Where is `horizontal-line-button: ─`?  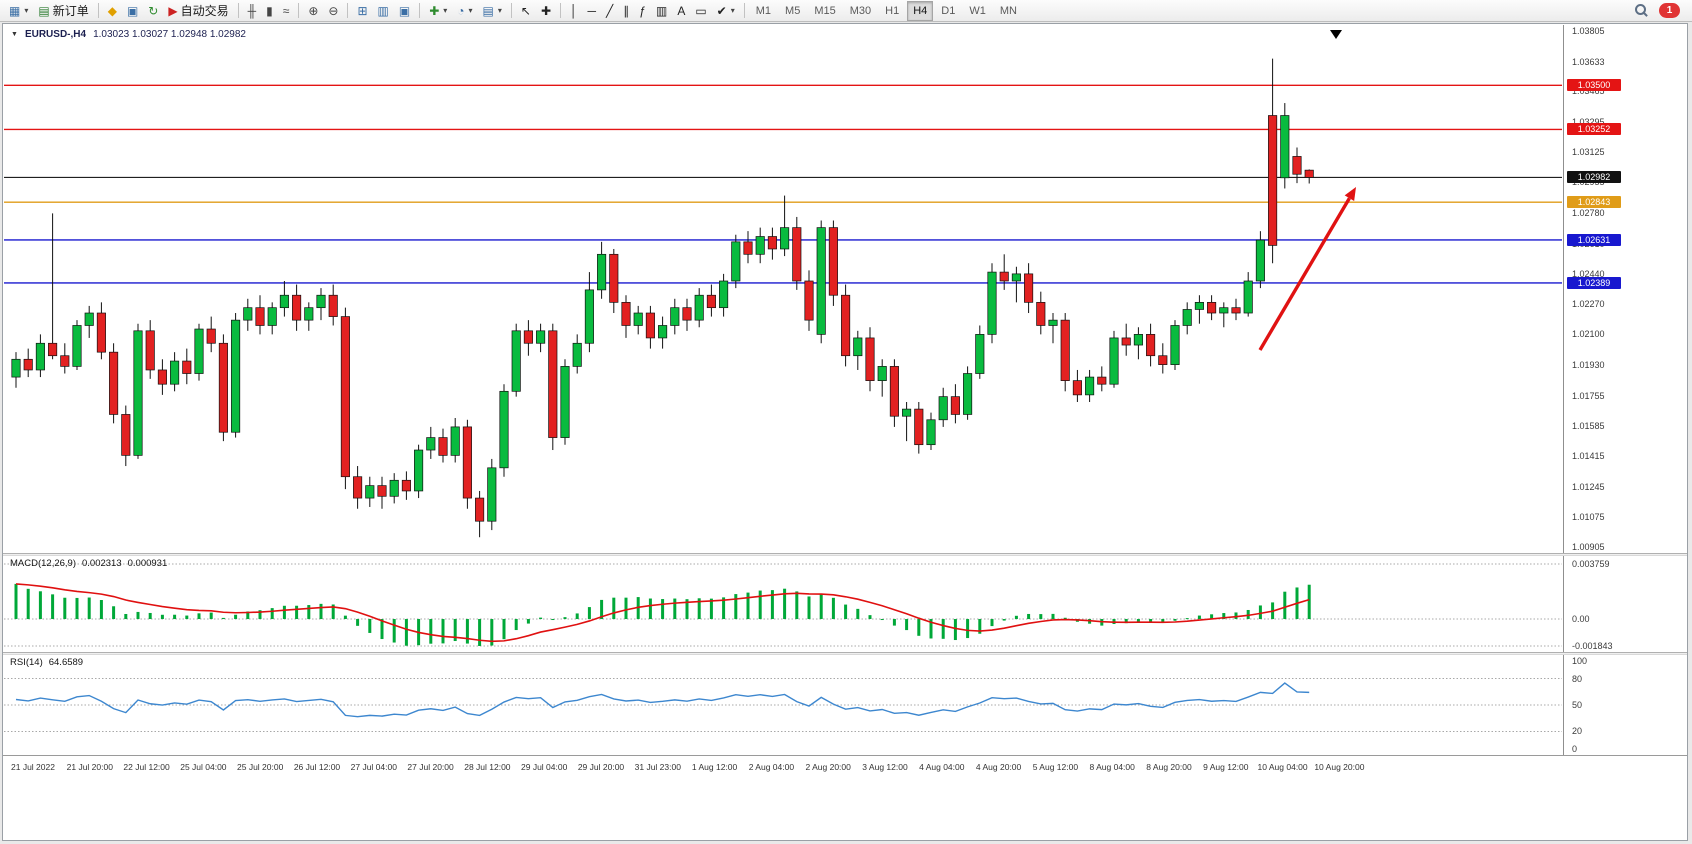 horizontal-line-button: ─ is located at coordinates (592, 10).